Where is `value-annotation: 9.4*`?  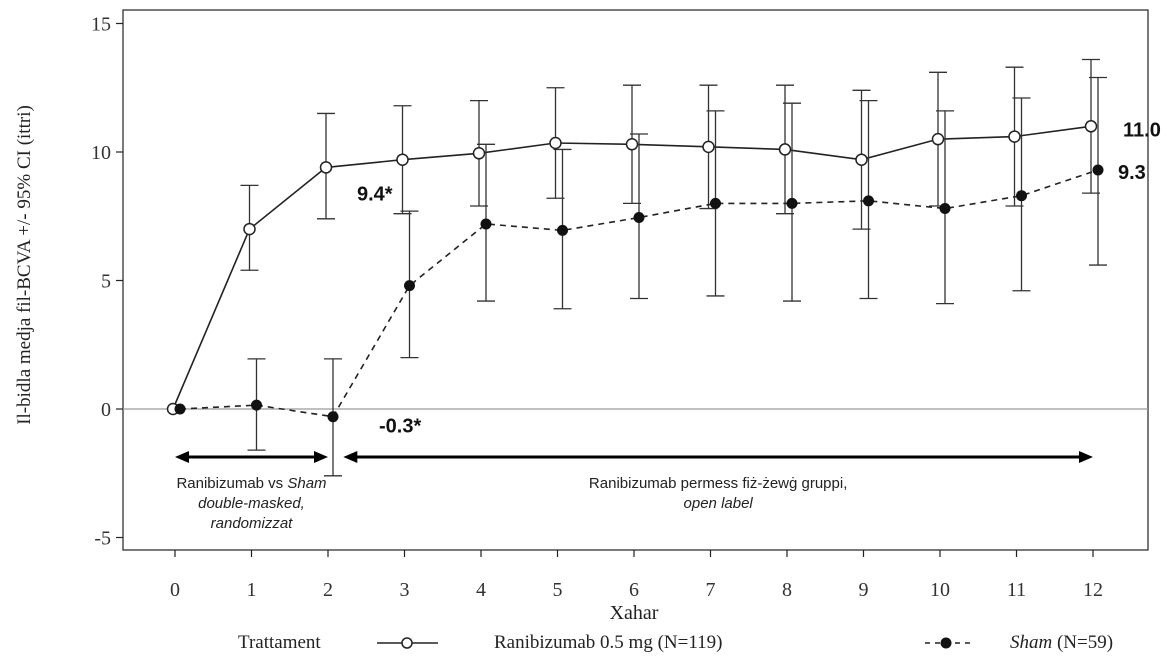
value-annotation: 9.4* is located at coordinates (375, 194).